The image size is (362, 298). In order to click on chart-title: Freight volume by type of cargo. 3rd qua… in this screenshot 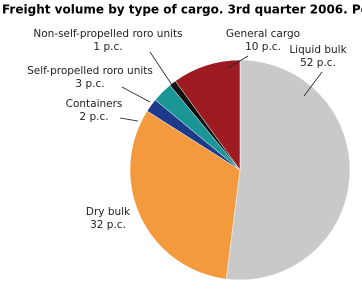, I will do `click(182, 10)`.